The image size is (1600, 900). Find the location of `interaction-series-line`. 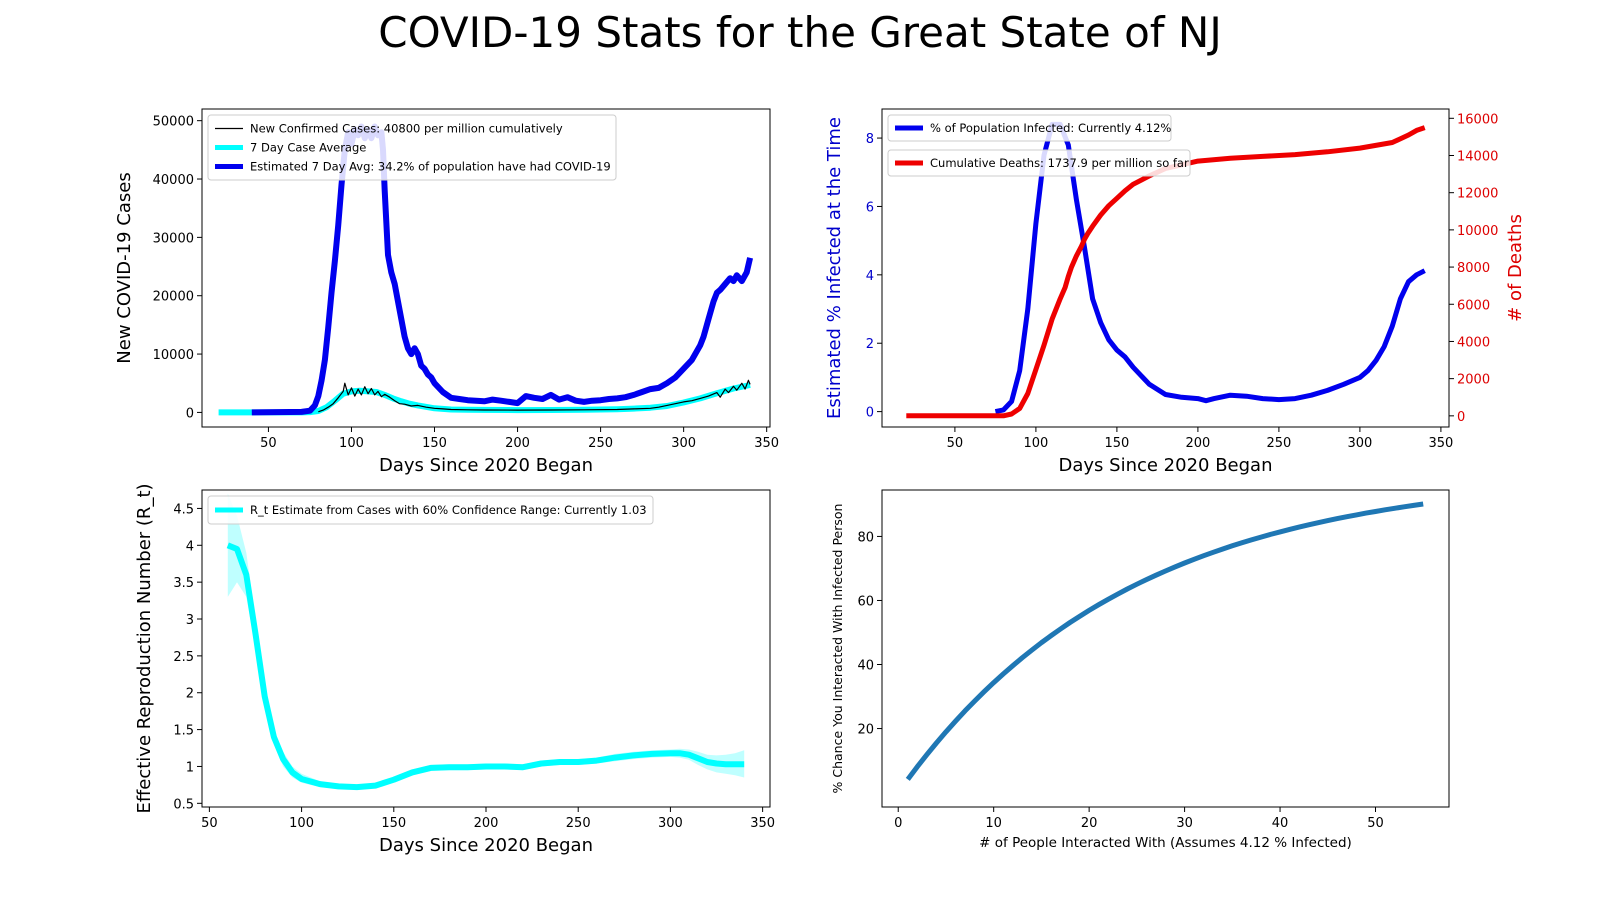

interaction-series-line is located at coordinates (1164, 641).